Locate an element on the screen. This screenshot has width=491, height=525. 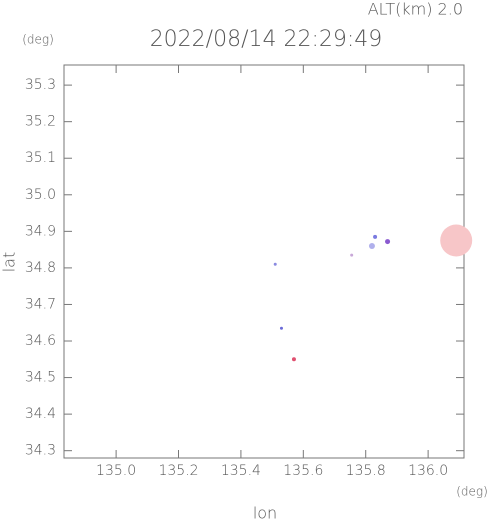
x-tick-label: 135.2 is located at coordinates (178, 471).